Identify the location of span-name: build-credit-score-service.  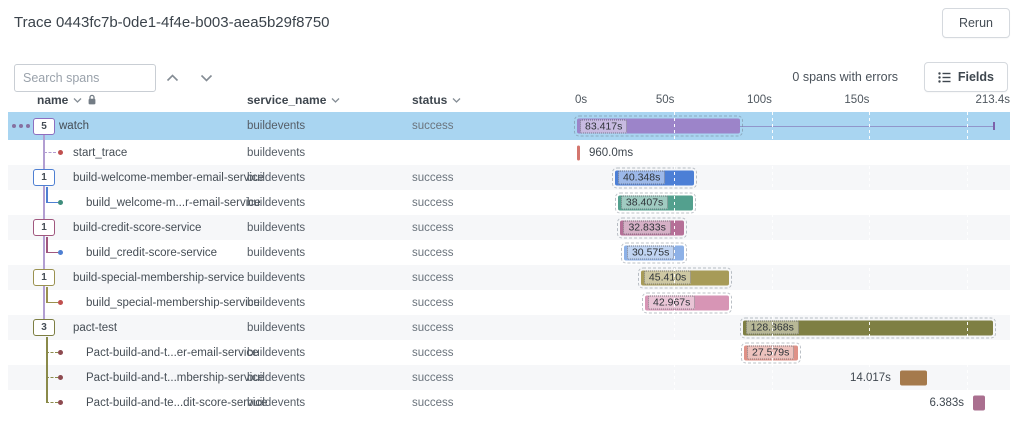
(137, 227).